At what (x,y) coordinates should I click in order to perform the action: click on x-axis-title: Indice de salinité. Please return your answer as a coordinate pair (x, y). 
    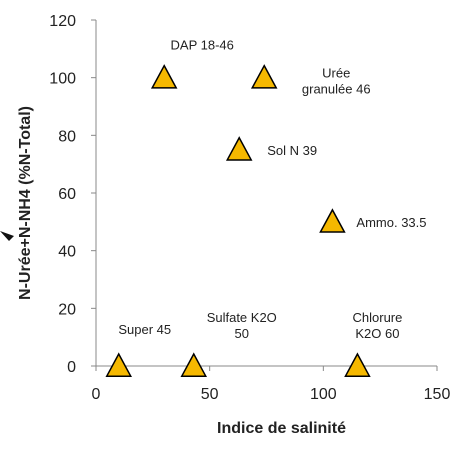
    Looking at the image, I should click on (281, 428).